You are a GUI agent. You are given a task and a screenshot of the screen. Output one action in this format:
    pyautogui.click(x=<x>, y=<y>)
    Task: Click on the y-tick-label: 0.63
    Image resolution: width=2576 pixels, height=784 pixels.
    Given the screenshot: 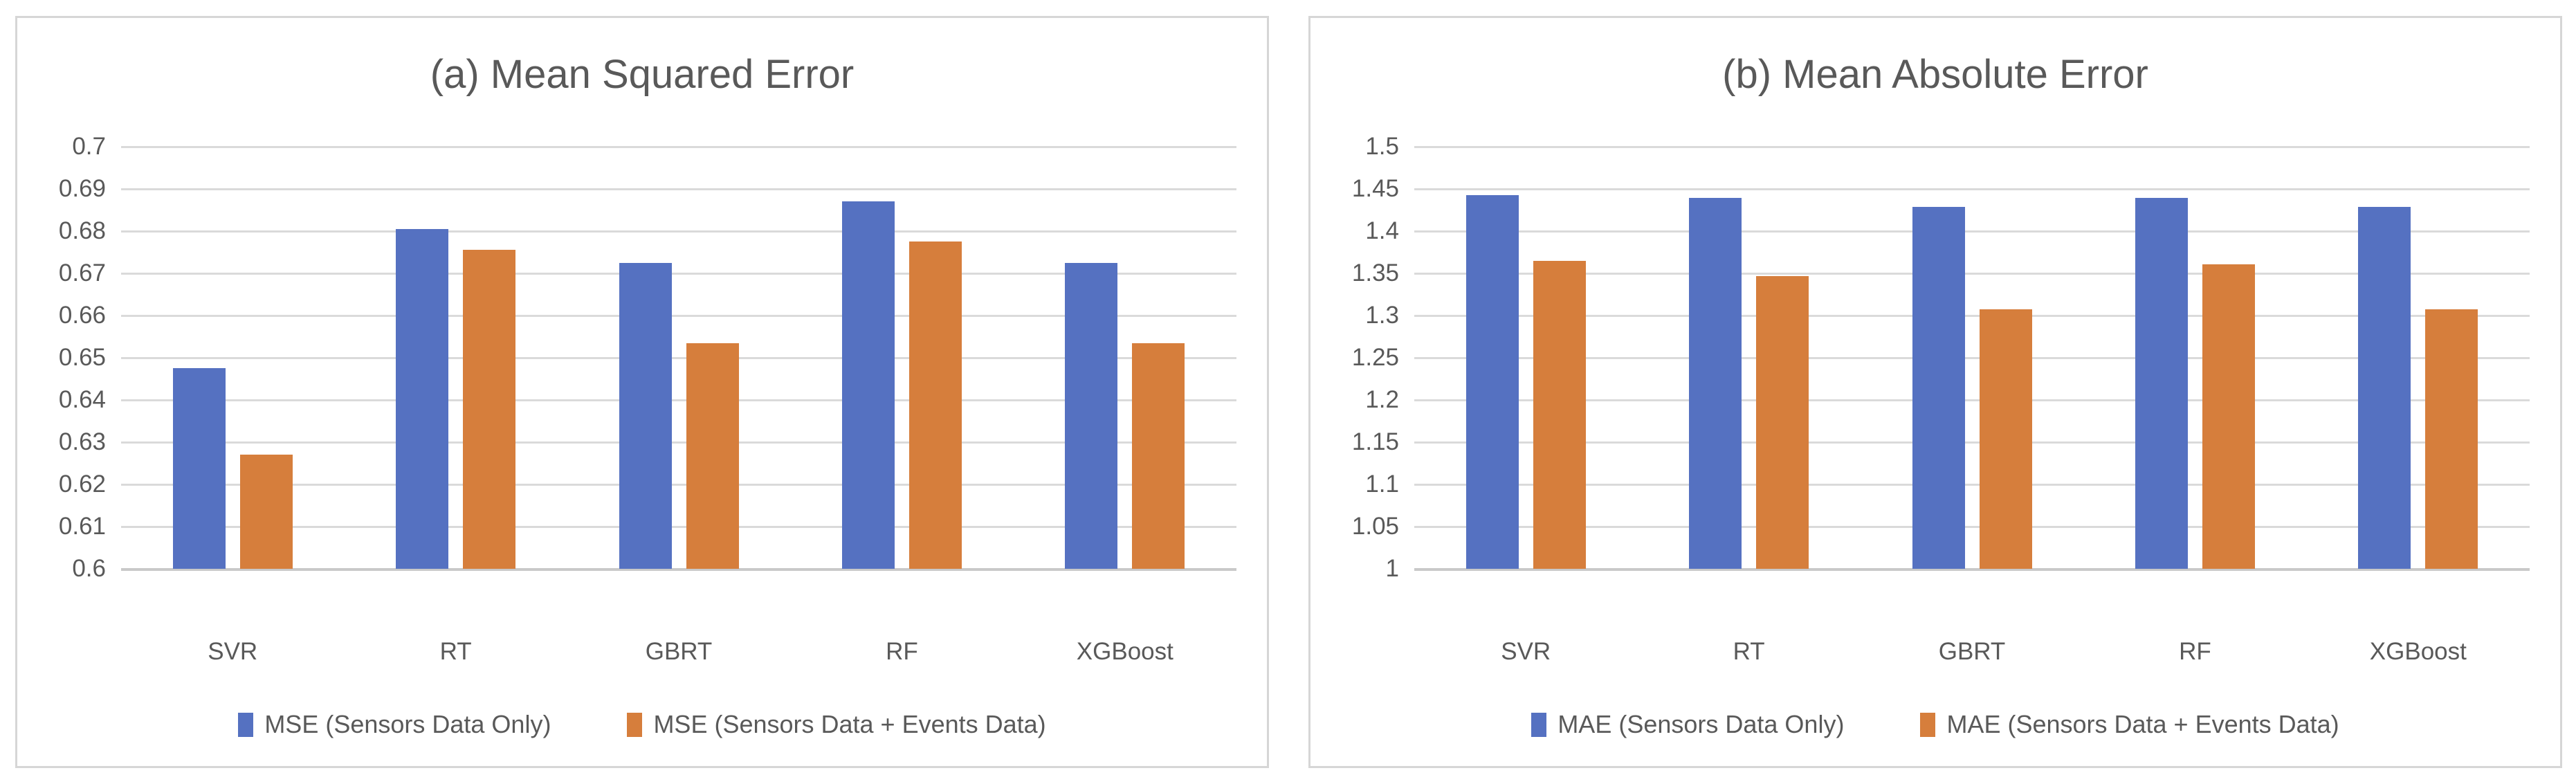 What is the action you would take?
    pyautogui.click(x=82, y=441)
    